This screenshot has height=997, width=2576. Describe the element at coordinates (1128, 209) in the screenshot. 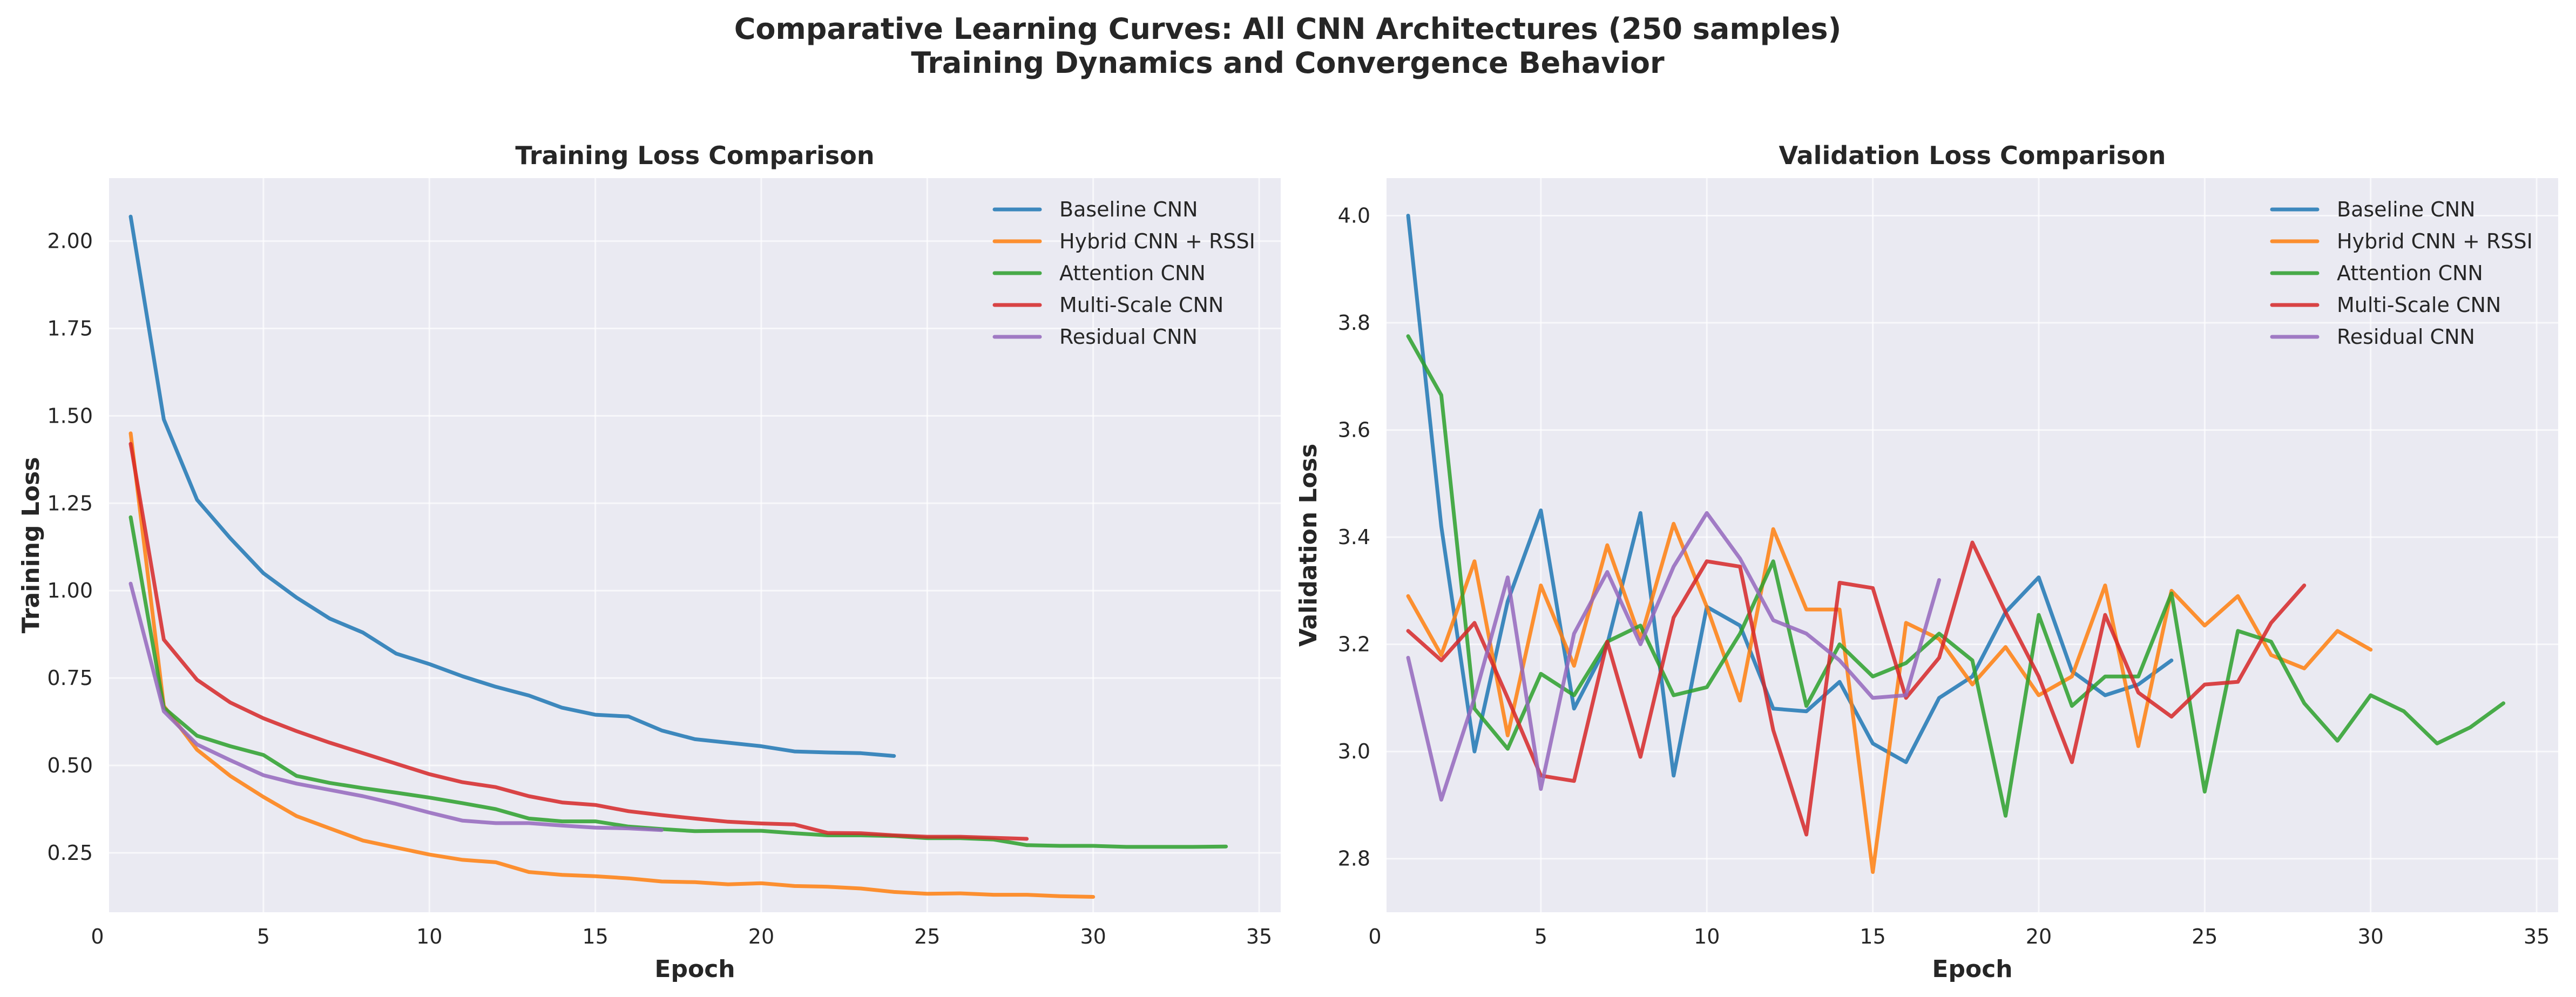

I see `training-loss-legend-label-baseline-cnn: Baseline CNN` at that location.